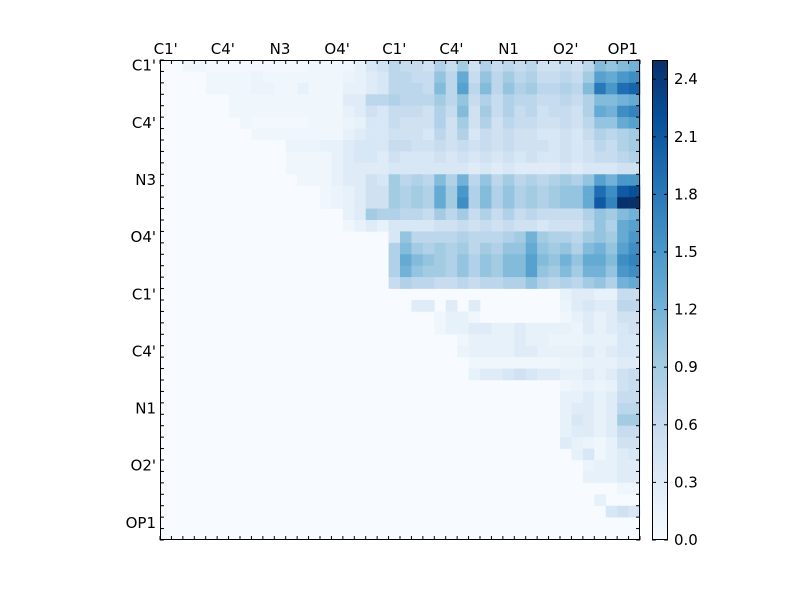 This screenshot has height=600, width=800. What do you see at coordinates (394, 77) in the screenshot?
I see `heatmap-cell-r1-c20` at bounding box center [394, 77].